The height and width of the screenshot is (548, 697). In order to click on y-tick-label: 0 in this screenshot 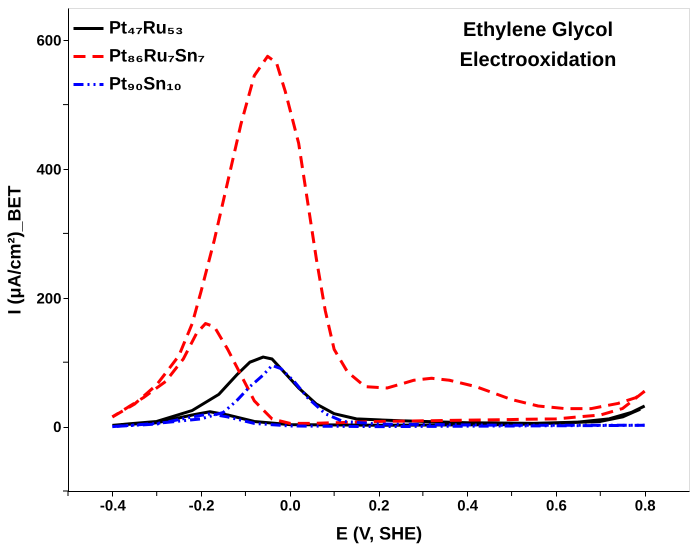, I will do `click(57, 427)`.